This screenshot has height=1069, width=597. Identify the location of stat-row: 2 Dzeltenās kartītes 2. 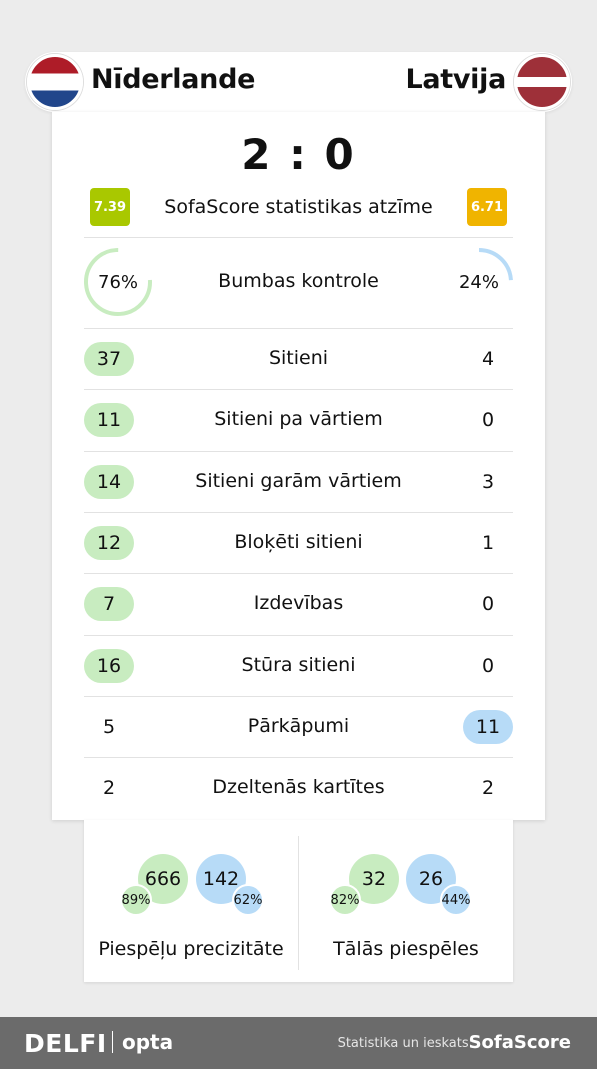
(298, 787).